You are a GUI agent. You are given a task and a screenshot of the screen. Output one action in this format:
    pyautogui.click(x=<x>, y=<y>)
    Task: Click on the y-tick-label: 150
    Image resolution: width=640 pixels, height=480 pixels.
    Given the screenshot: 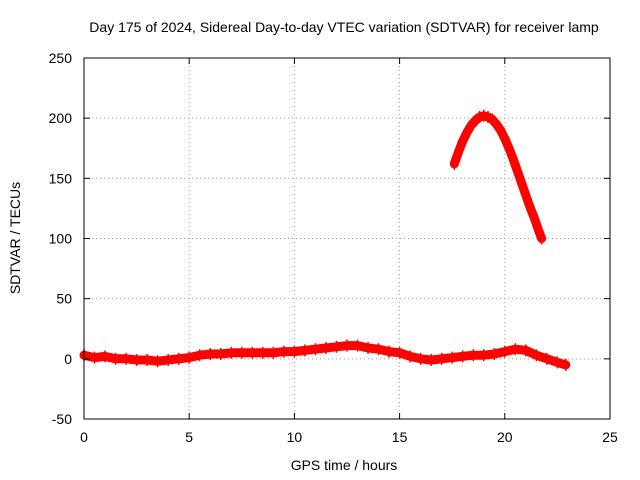 What is the action you would take?
    pyautogui.click(x=61, y=178)
    